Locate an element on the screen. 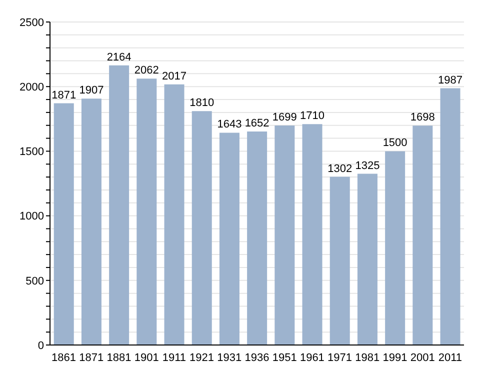 Image resolution: width=488 pixels, height=373 pixels. x-tick-label: 1901 is located at coordinates (146, 358).